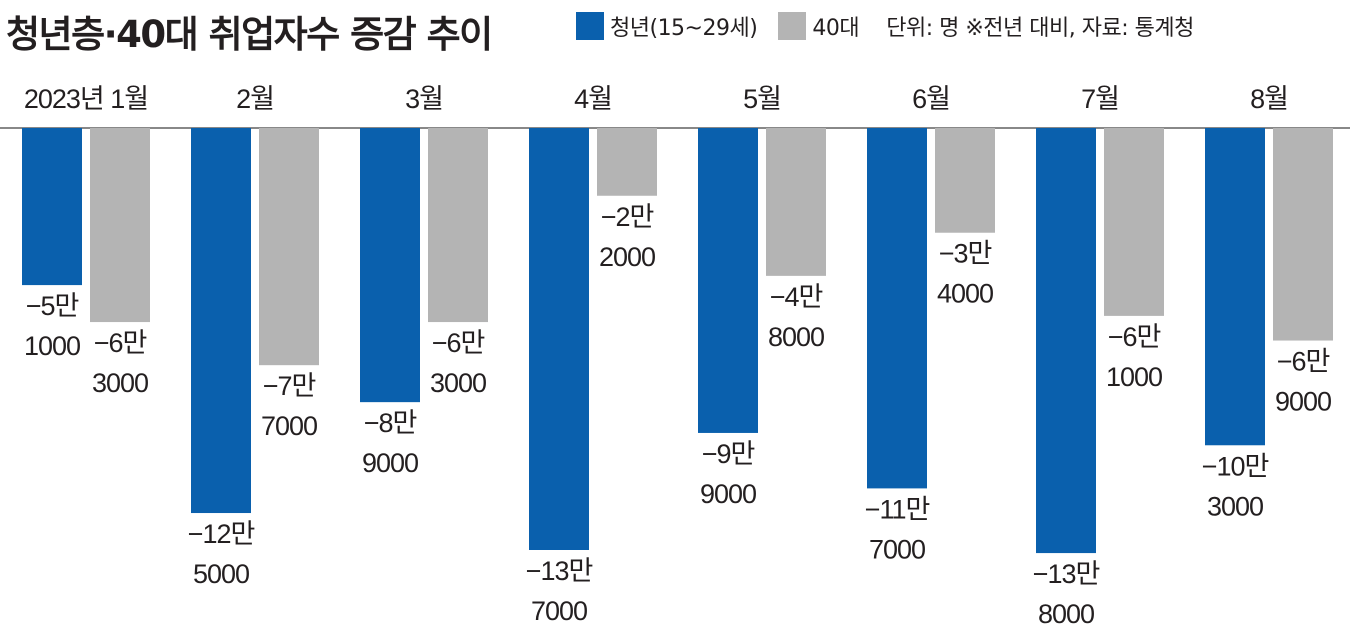 Image resolution: width=1350 pixels, height=630 pixels. Describe the element at coordinates (728, 454) in the screenshot. I see `data-label: −9만` at that location.